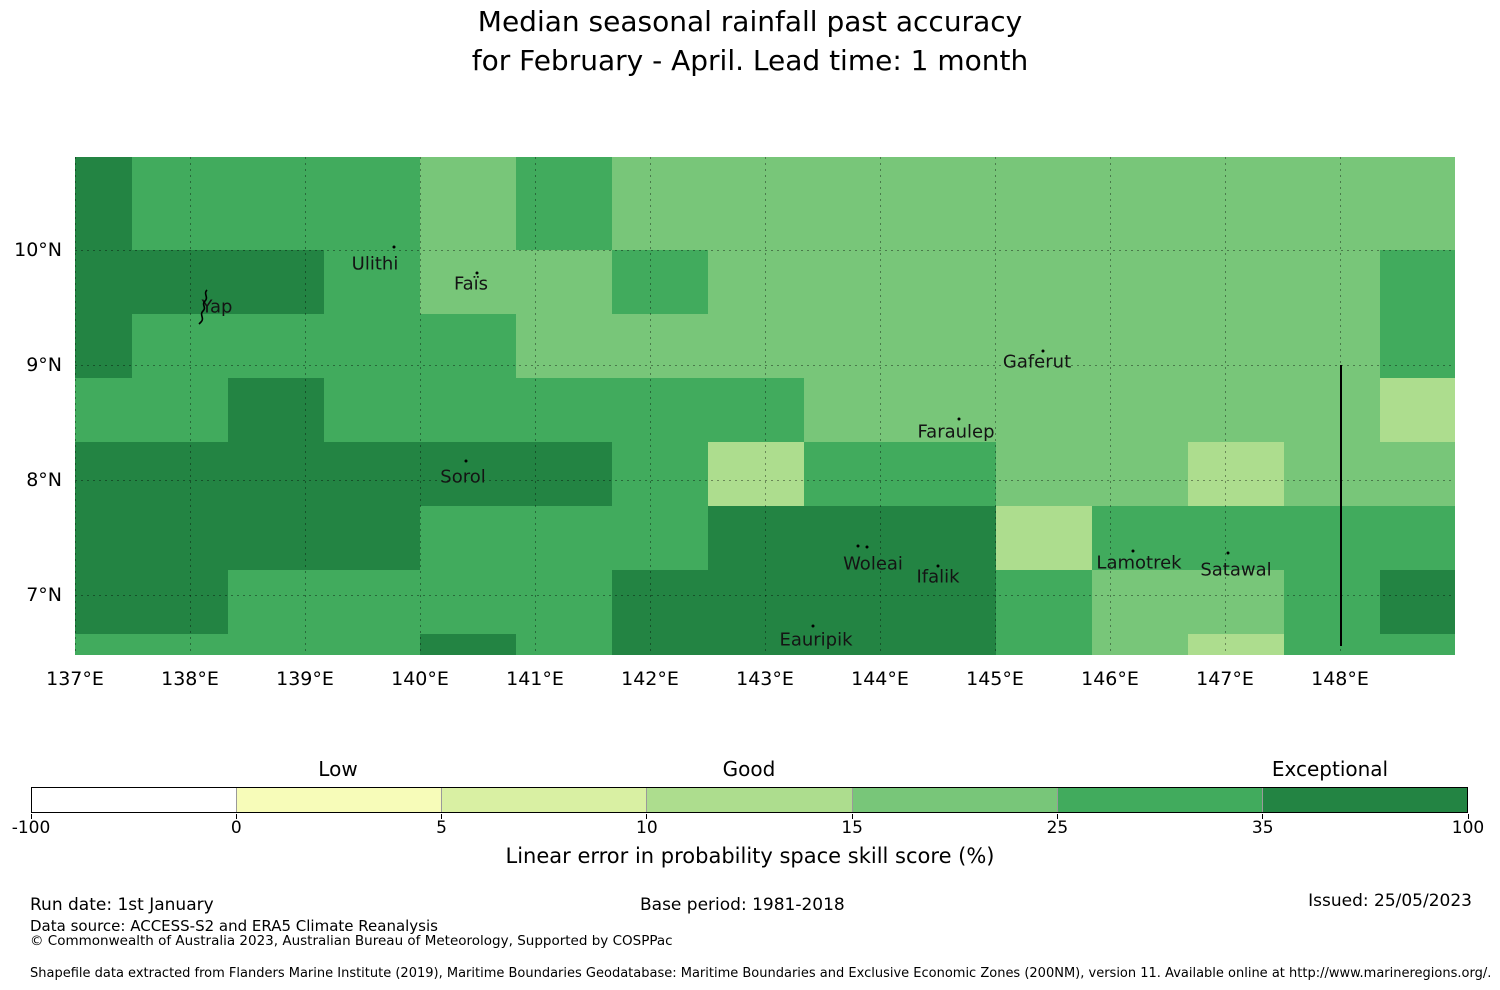 The image size is (1500, 990). Describe the element at coordinates (1340, 679) in the screenshot. I see `x-tick-label: 148°E` at that location.